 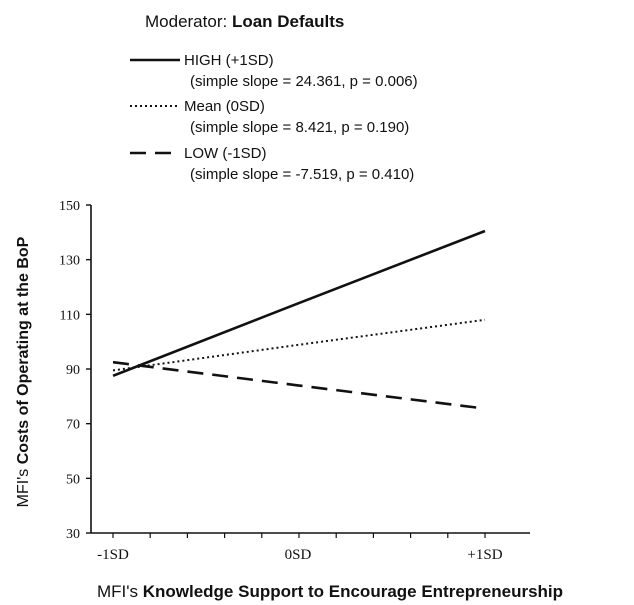 I want to click on legend-title: Moderator: Loan Defaults, so click(x=244, y=21).